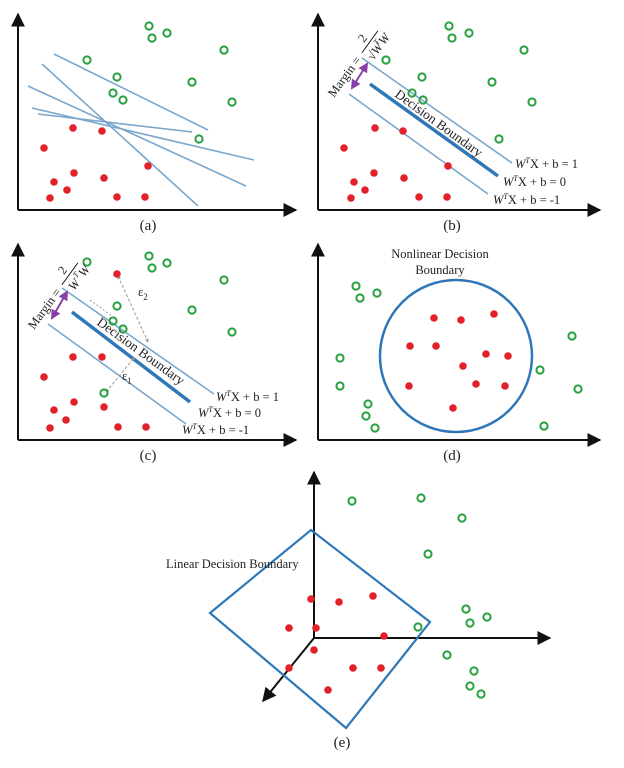 Image resolution: width=624 pixels, height=768 pixels. I want to click on panel-b-plus-margin, so click(437, 110).